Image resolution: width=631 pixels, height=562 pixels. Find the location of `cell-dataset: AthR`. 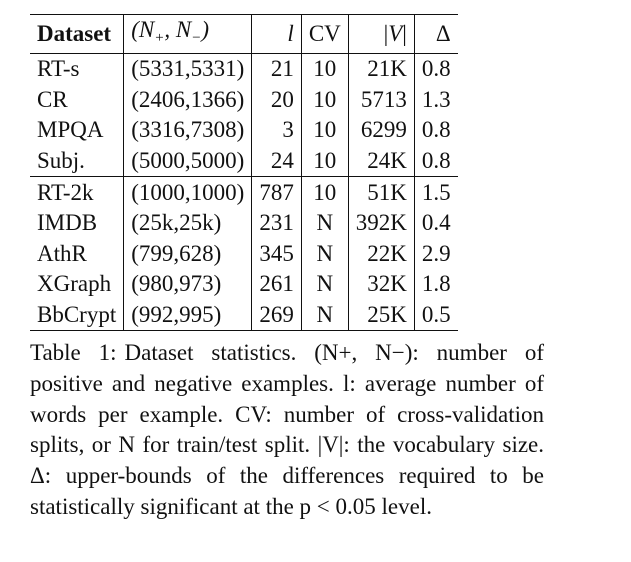

cell-dataset: AthR is located at coordinates (77, 254).